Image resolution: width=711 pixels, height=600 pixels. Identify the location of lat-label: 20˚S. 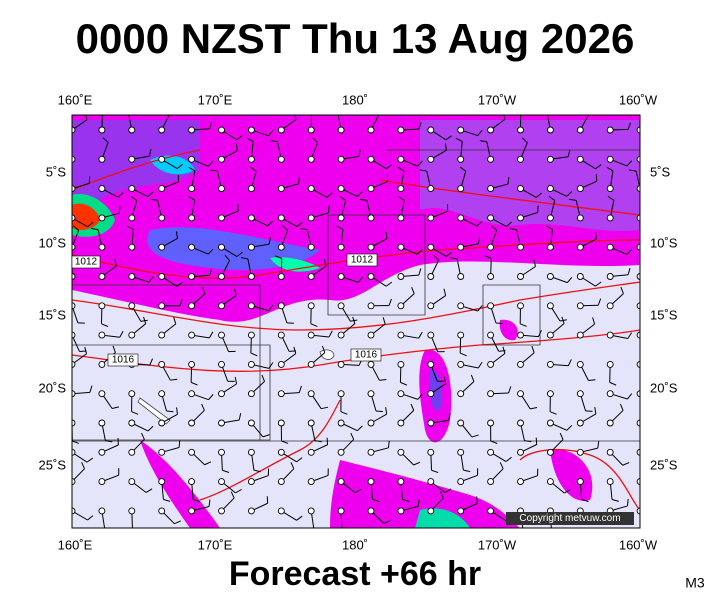
(53, 387).